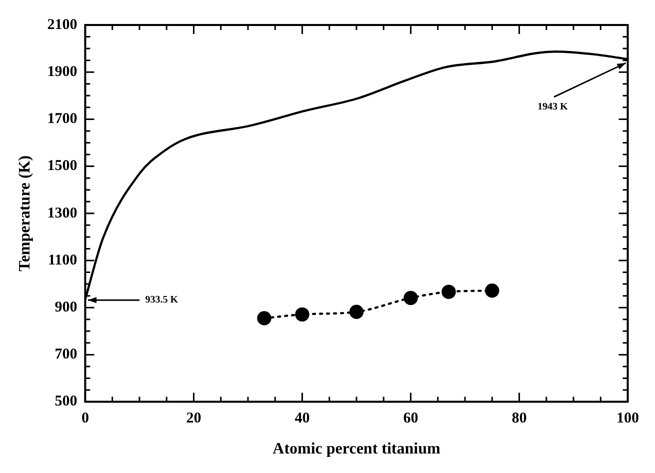  Describe the element at coordinates (302, 418) in the screenshot. I see `x-tick-label: 40` at that location.